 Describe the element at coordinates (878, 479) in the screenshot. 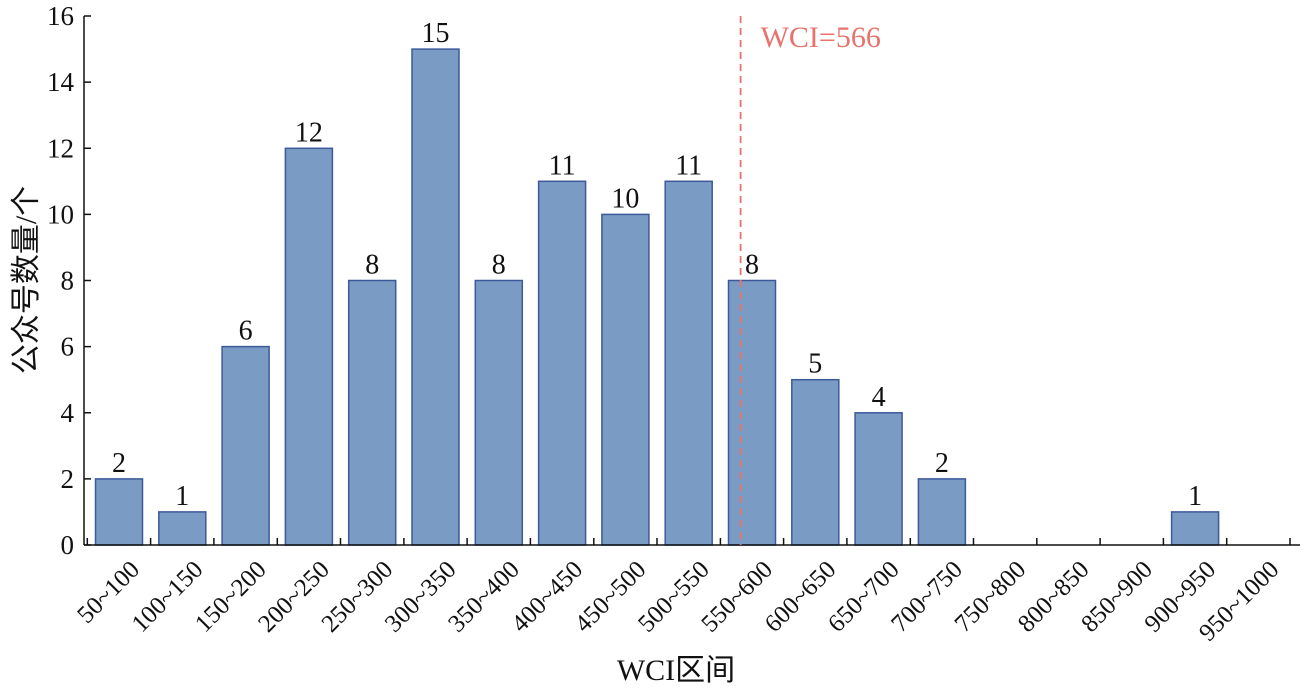

I see `bar-650~700` at that location.